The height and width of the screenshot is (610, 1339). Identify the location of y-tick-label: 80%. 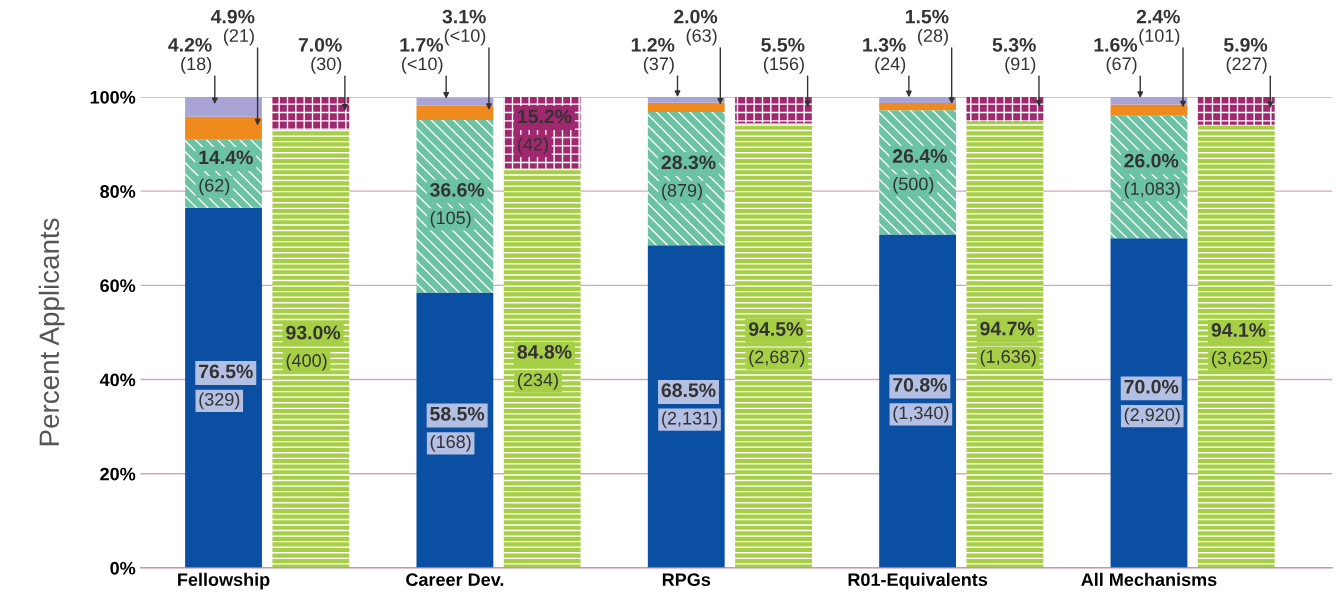
(118, 191).